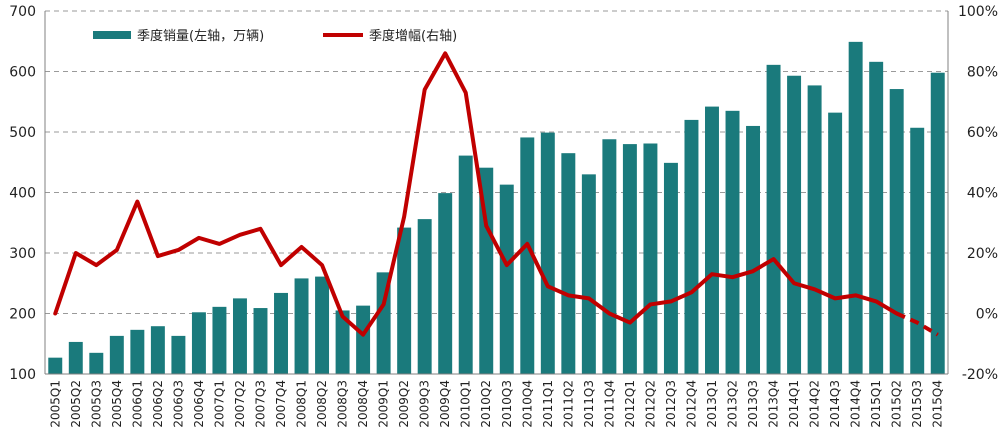 Image resolution: width=1004 pixels, height=447 pixels. I want to click on bar-2010Q2, so click(486, 270).